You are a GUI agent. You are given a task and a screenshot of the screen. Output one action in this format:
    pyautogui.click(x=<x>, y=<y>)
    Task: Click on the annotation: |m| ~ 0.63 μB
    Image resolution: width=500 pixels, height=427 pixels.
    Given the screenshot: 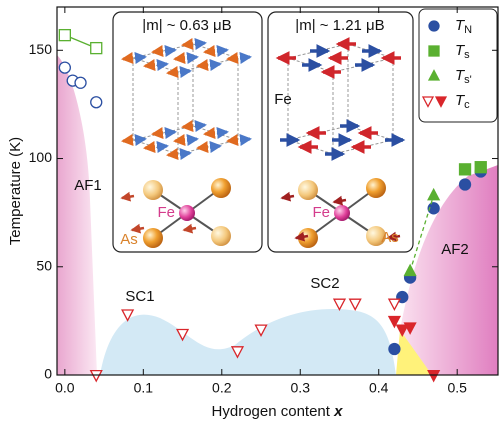 What is the action you would take?
    pyautogui.click(x=186, y=25)
    